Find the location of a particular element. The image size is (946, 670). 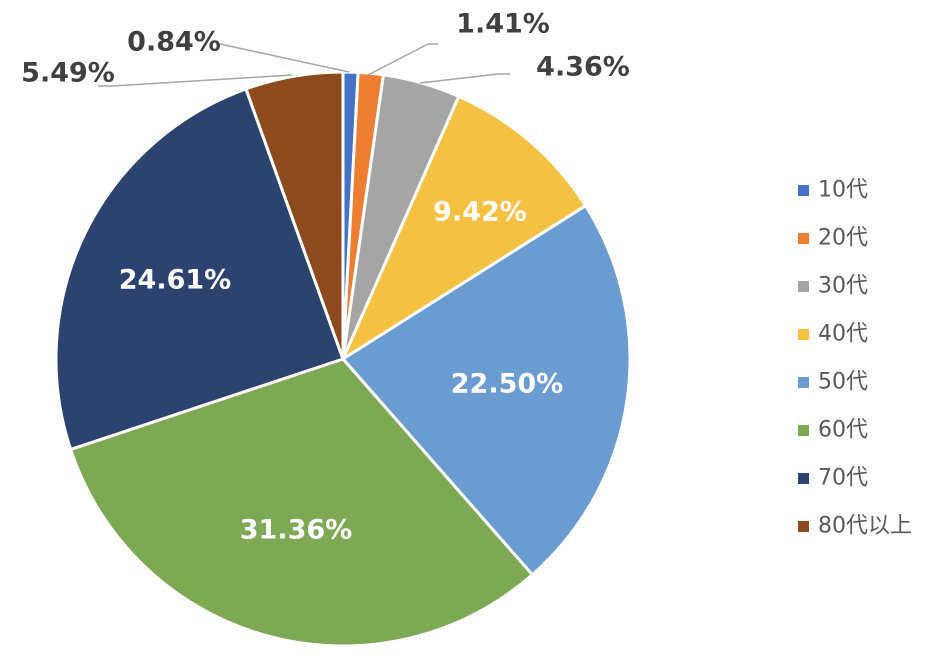

data-label-4: 9.42% is located at coordinates (480, 212).